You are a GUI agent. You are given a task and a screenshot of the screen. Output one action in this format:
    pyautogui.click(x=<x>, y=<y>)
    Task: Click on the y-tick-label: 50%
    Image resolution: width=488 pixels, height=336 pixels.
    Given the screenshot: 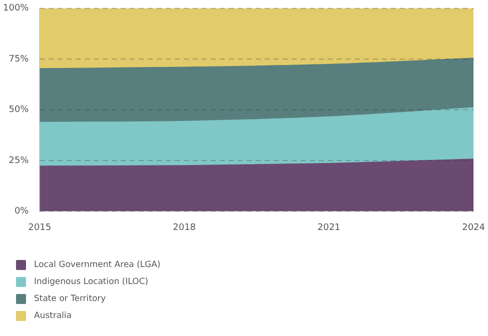 What is the action you would take?
    pyautogui.click(x=19, y=110)
    